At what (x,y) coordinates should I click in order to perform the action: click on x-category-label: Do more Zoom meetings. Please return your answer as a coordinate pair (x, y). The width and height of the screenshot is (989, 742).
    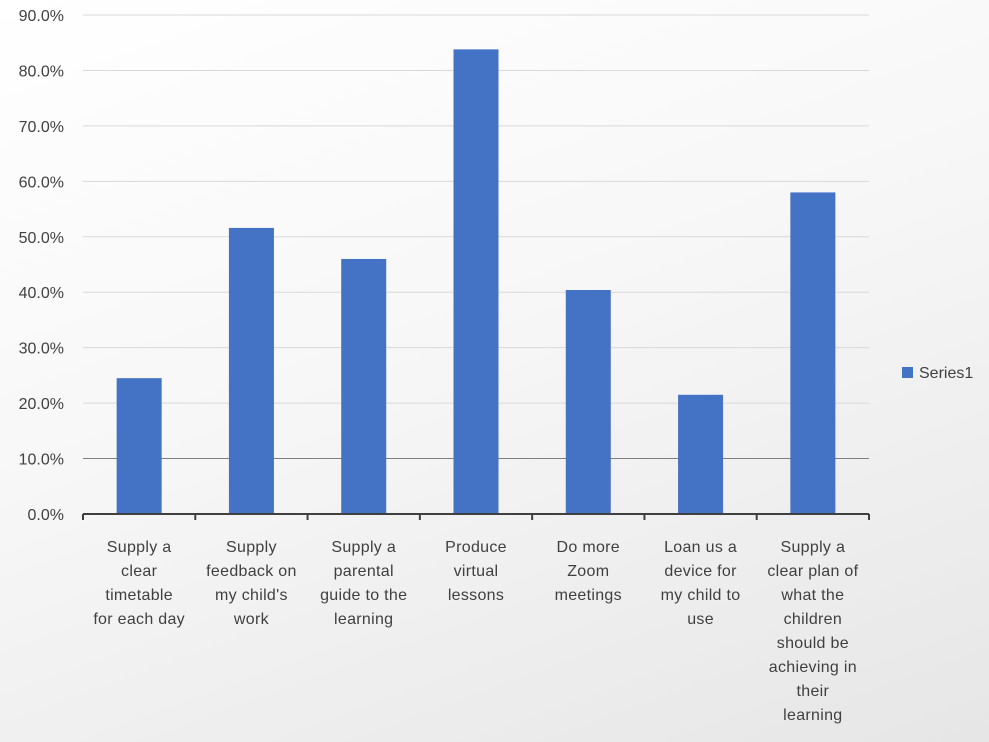
    Looking at the image, I should click on (588, 571).